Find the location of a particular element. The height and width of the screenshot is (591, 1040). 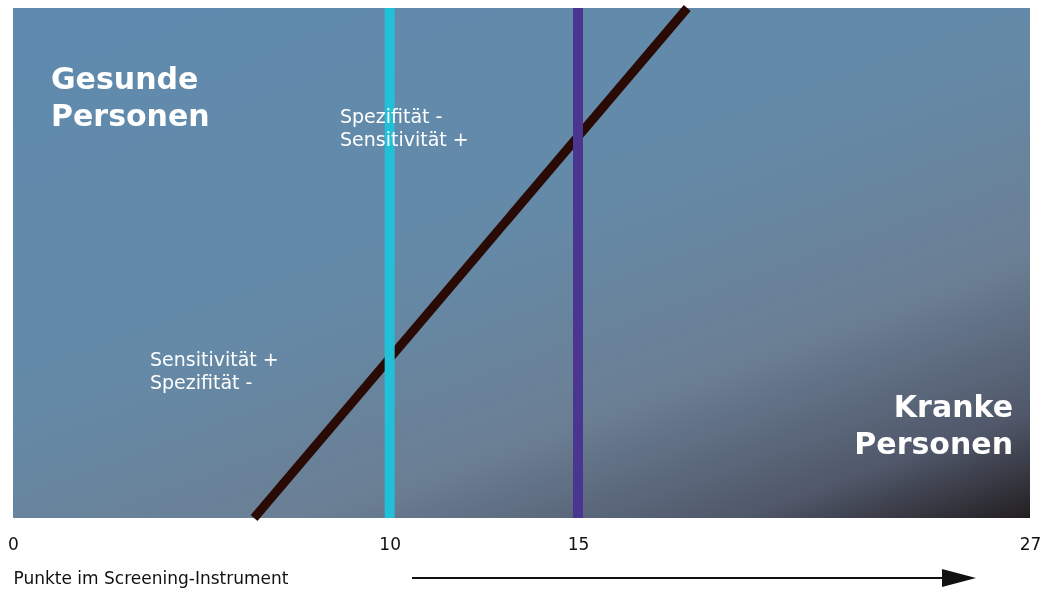

x-axis-title: Punkte im Screening-Instrument is located at coordinates (151, 577).